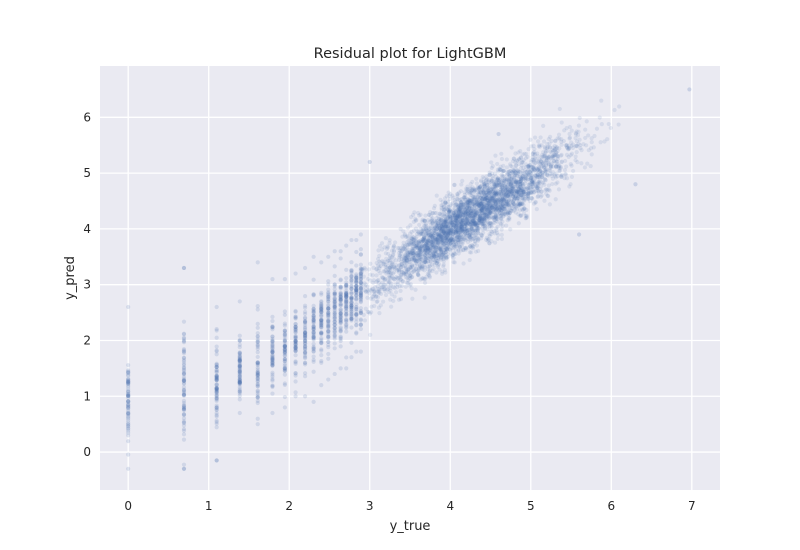 The height and width of the screenshot is (550, 800). Describe the element at coordinates (611, 506) in the screenshot. I see `x-tick-label: 6` at that location.